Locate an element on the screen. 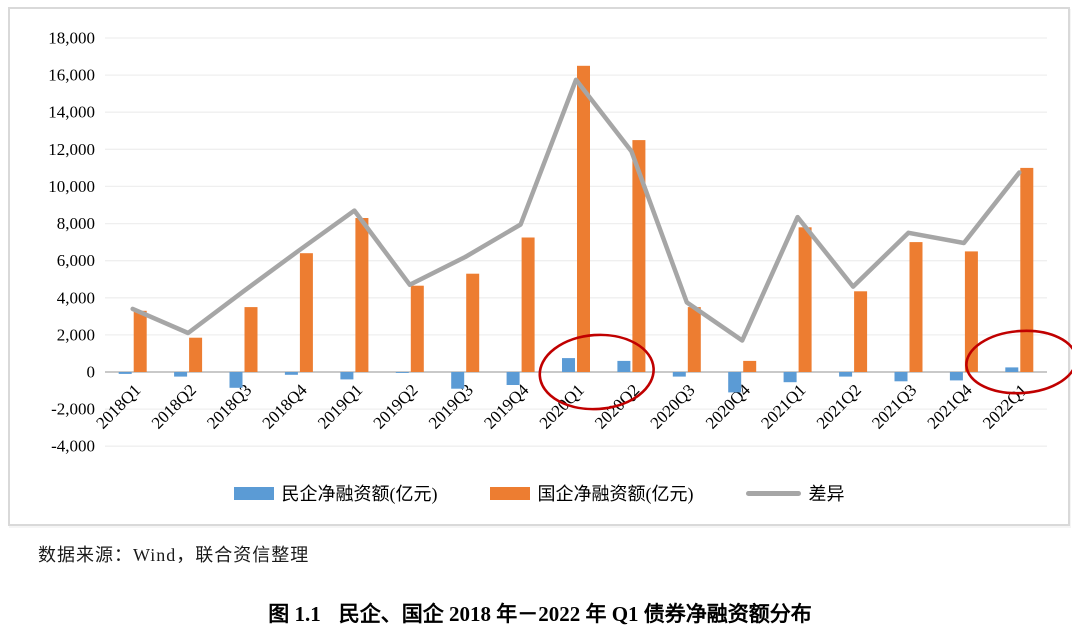 Image resolution: width=1080 pixels, height=635 pixels. svg-text: 2019Q3 is located at coordinates (451, 406).